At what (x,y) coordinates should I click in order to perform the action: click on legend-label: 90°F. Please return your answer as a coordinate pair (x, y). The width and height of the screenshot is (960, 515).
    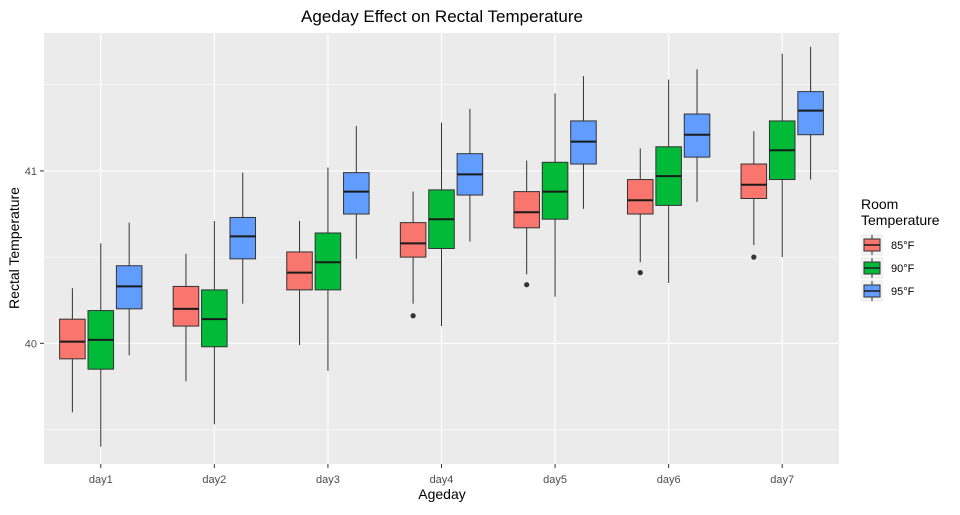
    Looking at the image, I should click on (903, 269).